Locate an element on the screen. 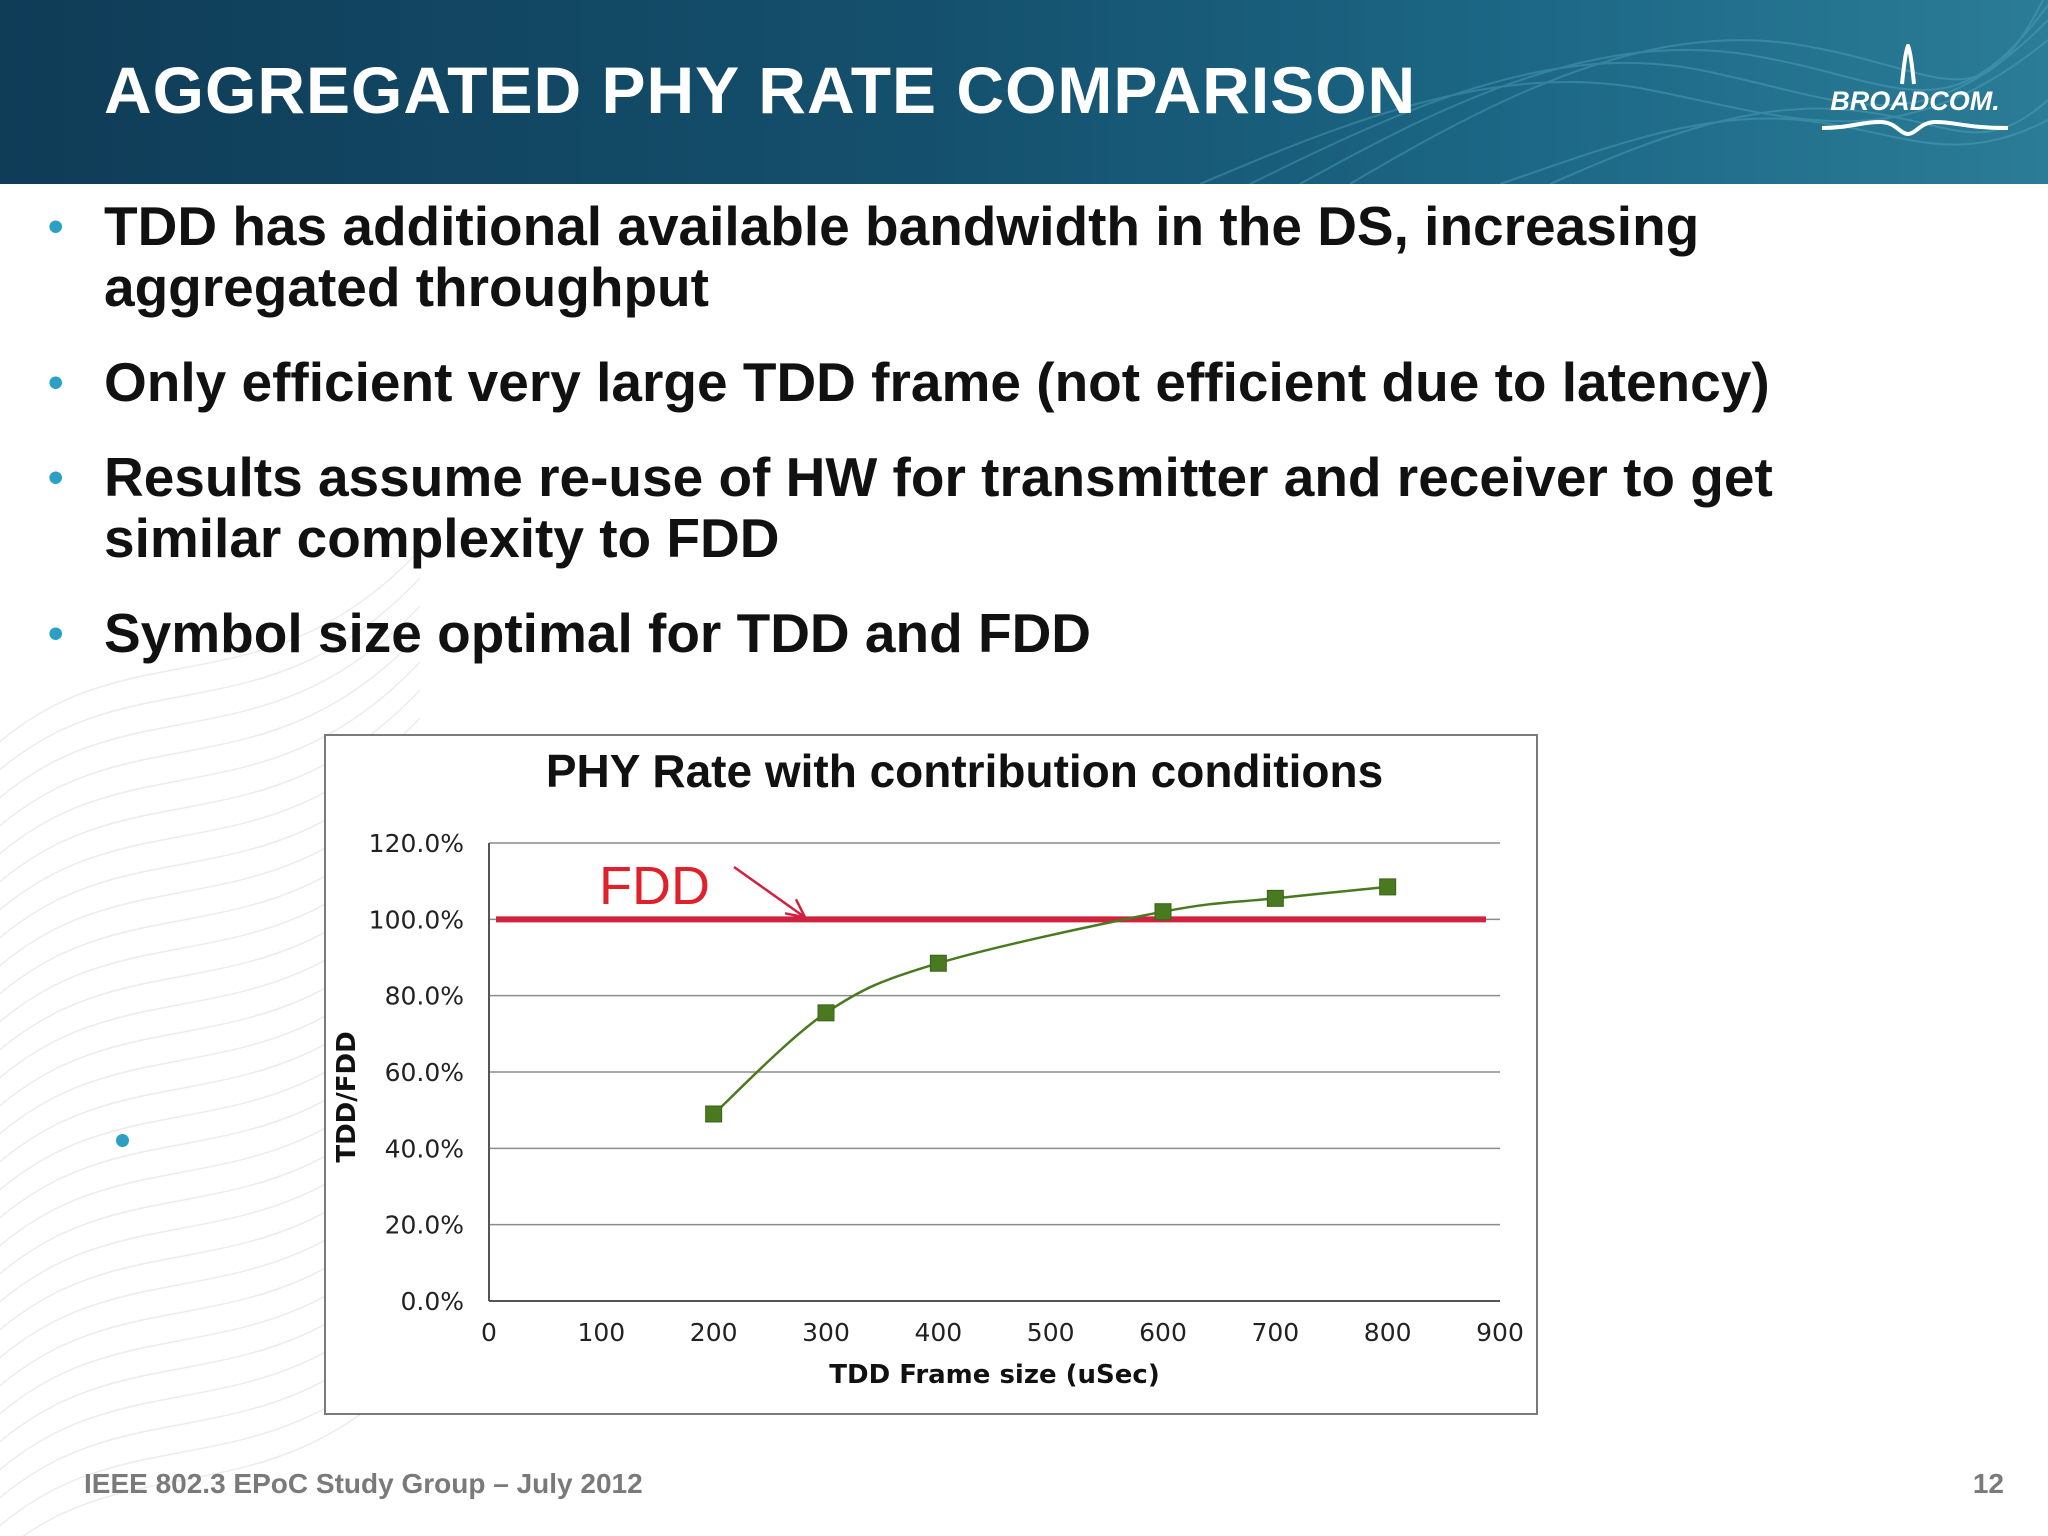  x-tick-label: 600 is located at coordinates (1163, 1332).